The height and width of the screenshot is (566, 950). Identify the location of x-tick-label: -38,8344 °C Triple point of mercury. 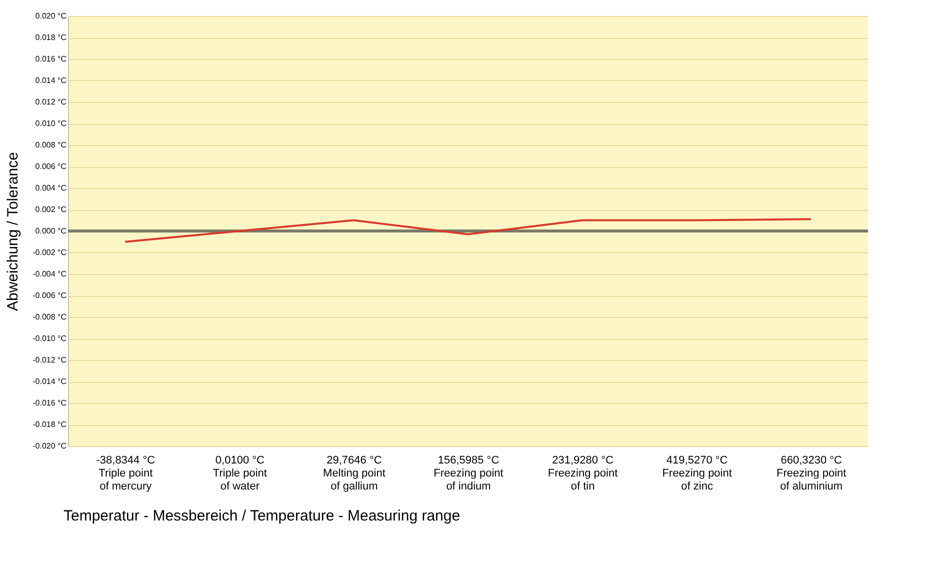
(126, 473).